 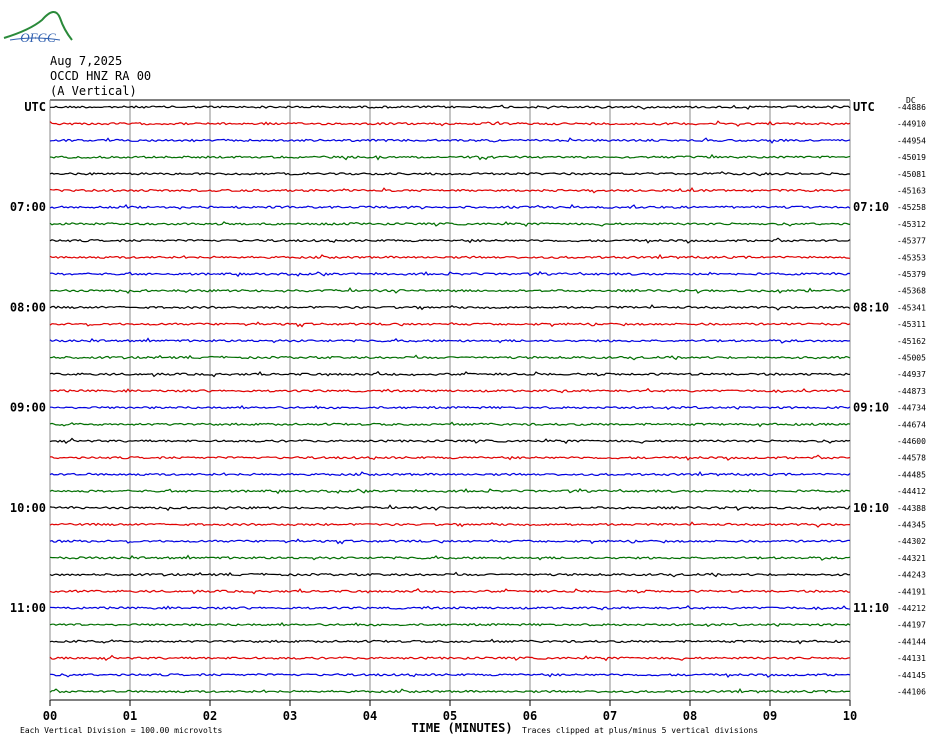 What do you see at coordinates (911, 558) in the screenshot?
I see `dc-offset: -44321` at bounding box center [911, 558].